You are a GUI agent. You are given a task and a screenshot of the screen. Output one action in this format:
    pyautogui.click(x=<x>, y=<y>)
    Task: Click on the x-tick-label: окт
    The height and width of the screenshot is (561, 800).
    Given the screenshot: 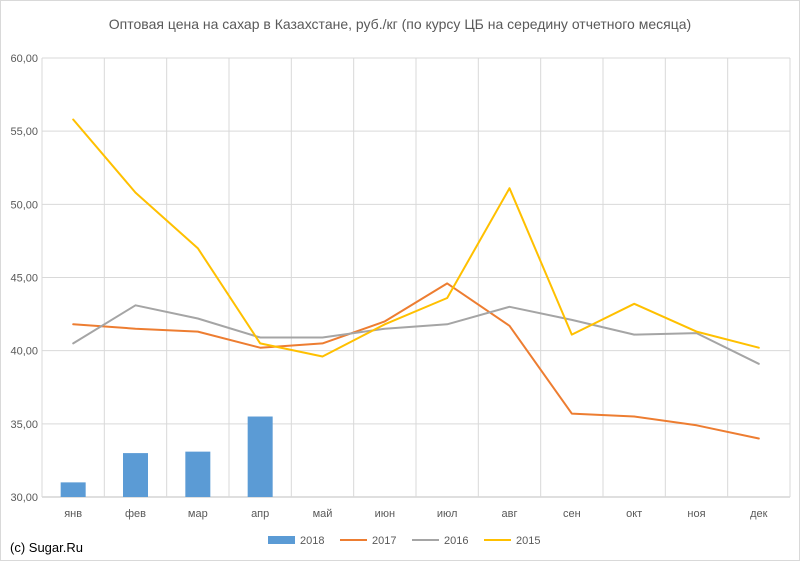 What is the action you would take?
    pyautogui.click(x=634, y=514)
    